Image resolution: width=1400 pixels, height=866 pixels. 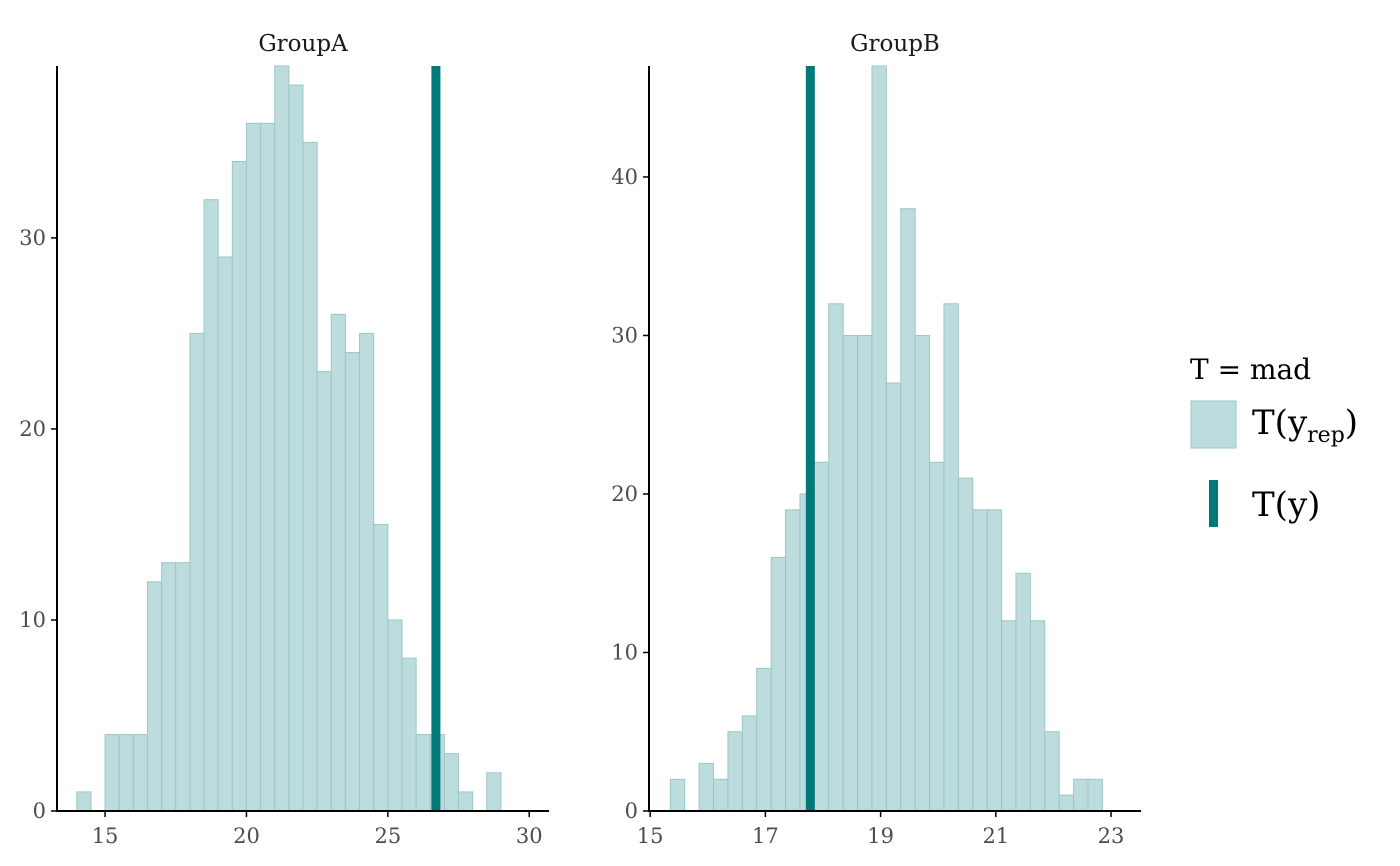 I want to click on legend-title: T = mad, so click(x=1250, y=369).